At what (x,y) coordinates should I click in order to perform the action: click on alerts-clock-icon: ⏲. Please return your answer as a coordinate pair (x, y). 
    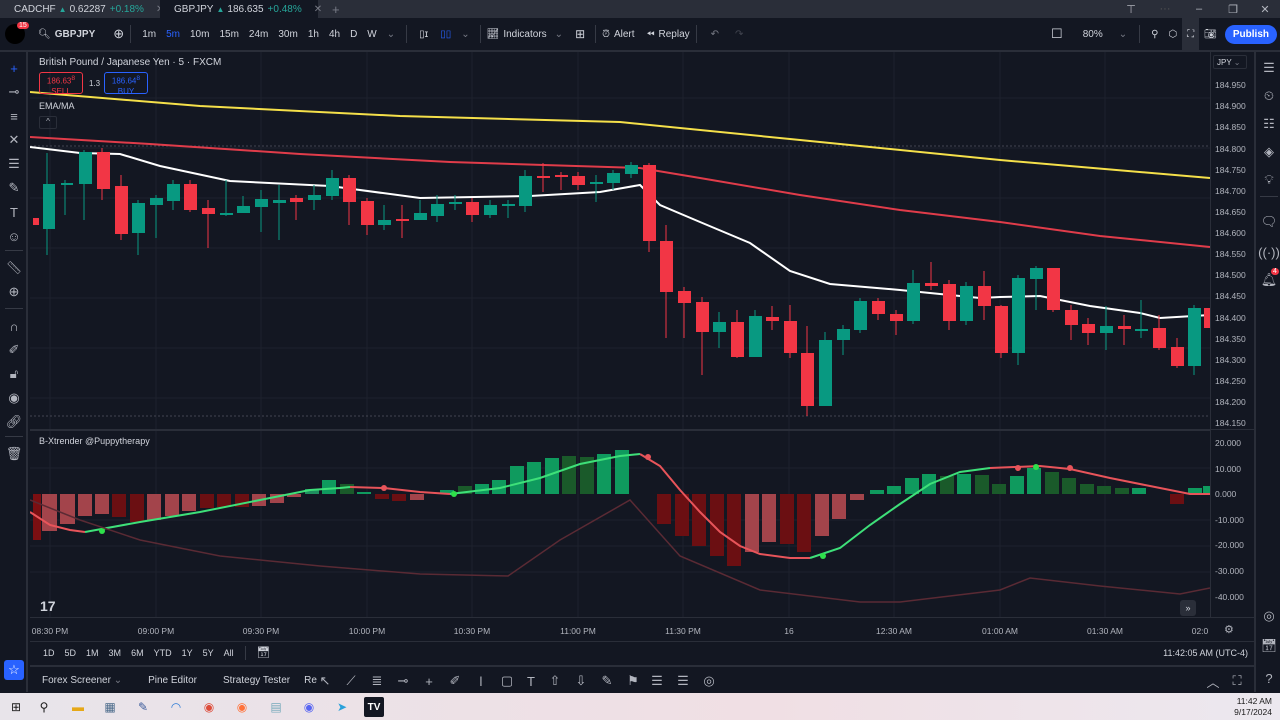
    Looking at the image, I should click on (1269, 95).